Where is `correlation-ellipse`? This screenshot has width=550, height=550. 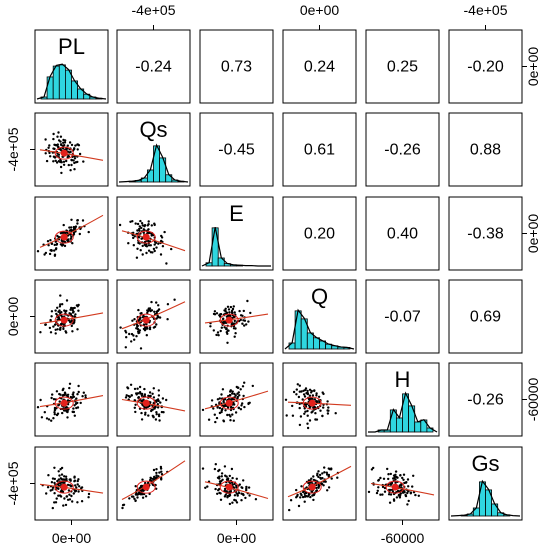 correlation-ellipse is located at coordinates (146, 403).